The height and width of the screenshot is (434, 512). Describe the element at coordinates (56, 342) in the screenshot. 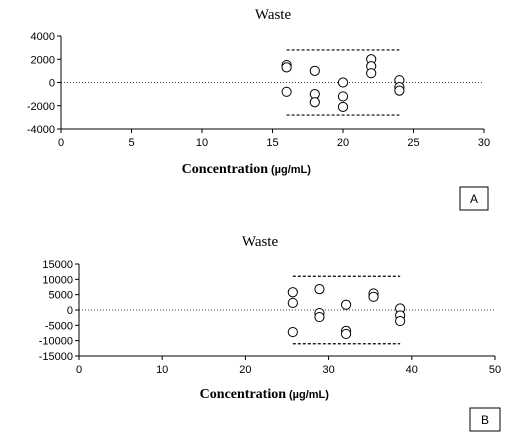

I see `chart-b-y-tick-label: -10000` at that location.